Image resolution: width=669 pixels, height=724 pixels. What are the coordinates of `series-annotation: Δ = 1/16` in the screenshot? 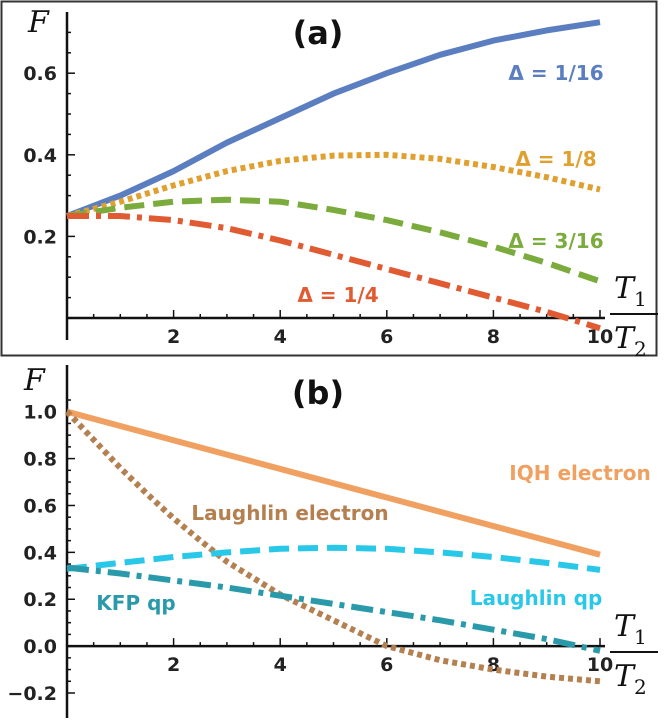 It's located at (555, 73).